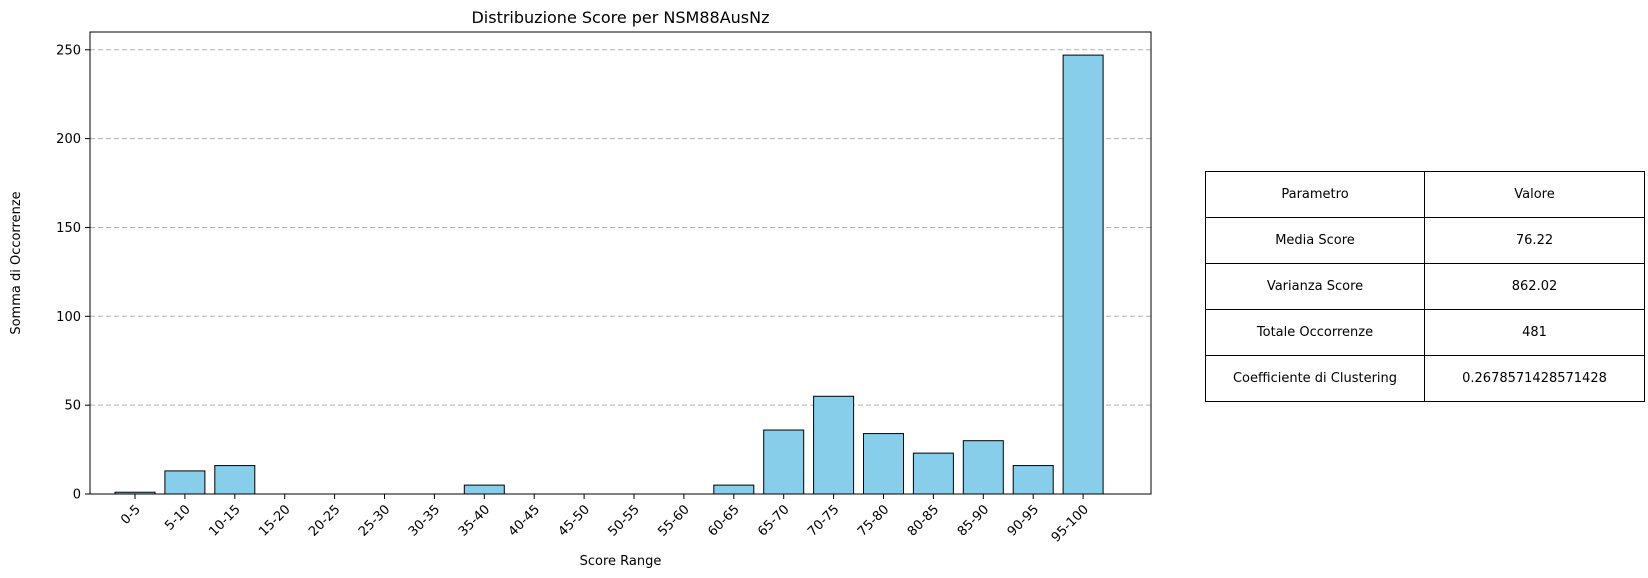  I want to click on table-header-cell: Parametro, so click(1315, 194).